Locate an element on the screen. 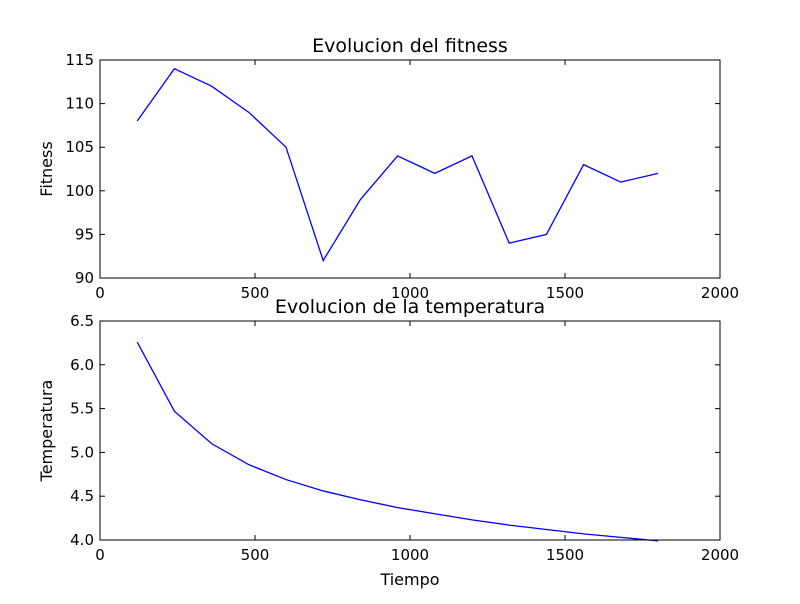 This screenshot has height=604, width=800. y-tick-label: 90 is located at coordinates (84, 278).